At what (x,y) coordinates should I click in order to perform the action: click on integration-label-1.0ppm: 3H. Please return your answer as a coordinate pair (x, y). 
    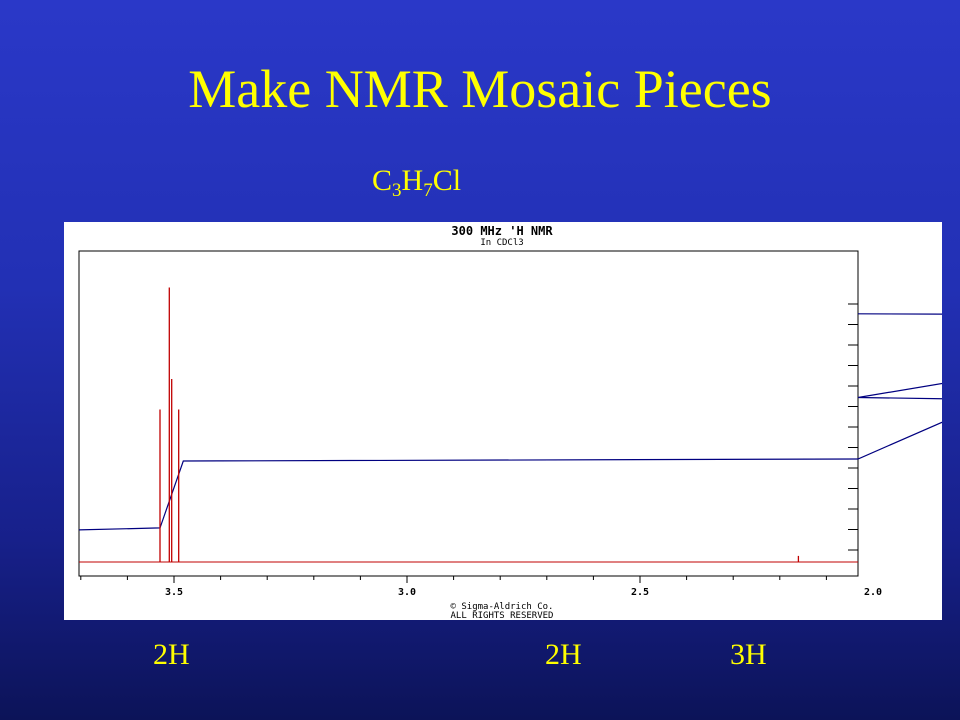
    Looking at the image, I should click on (748, 654).